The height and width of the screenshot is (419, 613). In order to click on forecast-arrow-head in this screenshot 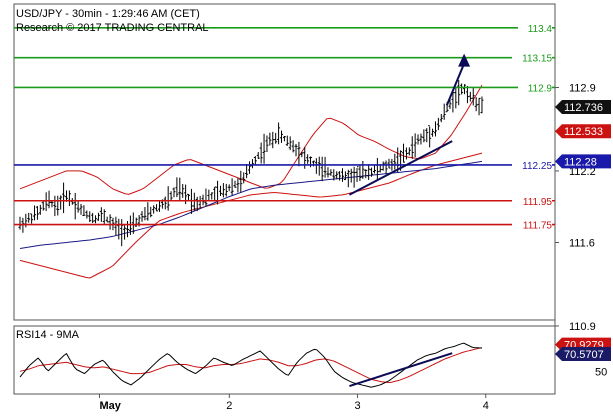, I will do `click(464, 60)`.